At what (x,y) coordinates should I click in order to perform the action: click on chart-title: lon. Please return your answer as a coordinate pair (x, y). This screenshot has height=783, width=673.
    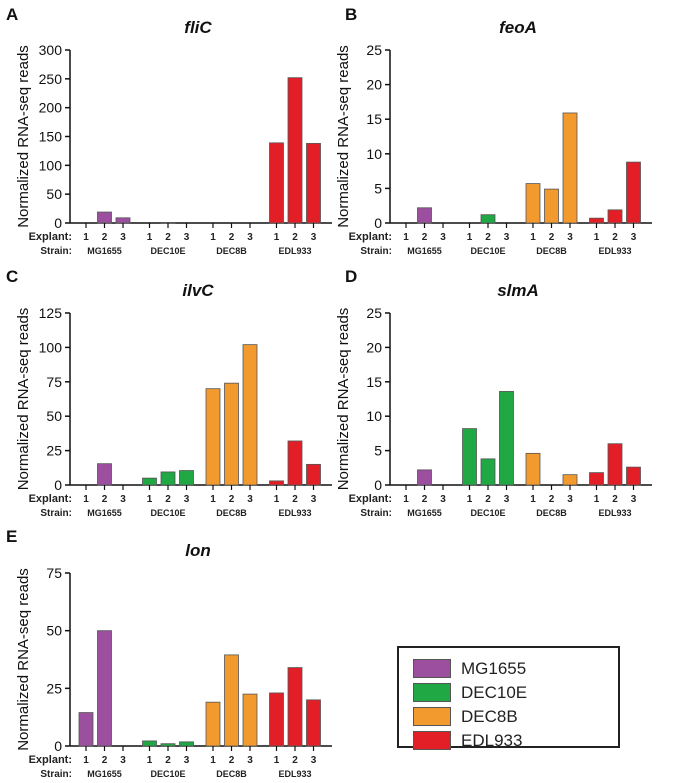
    Looking at the image, I should click on (198, 550).